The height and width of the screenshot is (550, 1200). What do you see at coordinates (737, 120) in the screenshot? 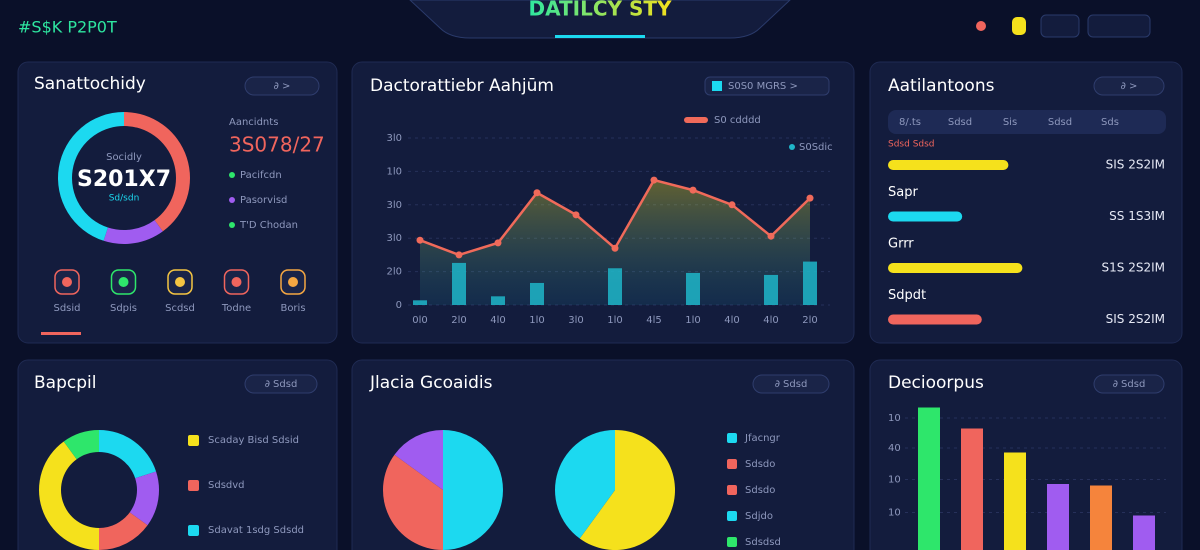
I see `legend-label: S0 cdddd` at bounding box center [737, 120].